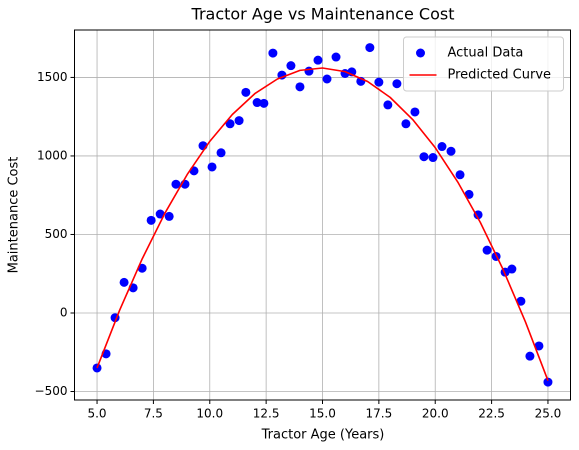 The image size is (579, 450). Describe the element at coordinates (500, 75) in the screenshot. I see `legend-label: Predicted Curve` at that location.